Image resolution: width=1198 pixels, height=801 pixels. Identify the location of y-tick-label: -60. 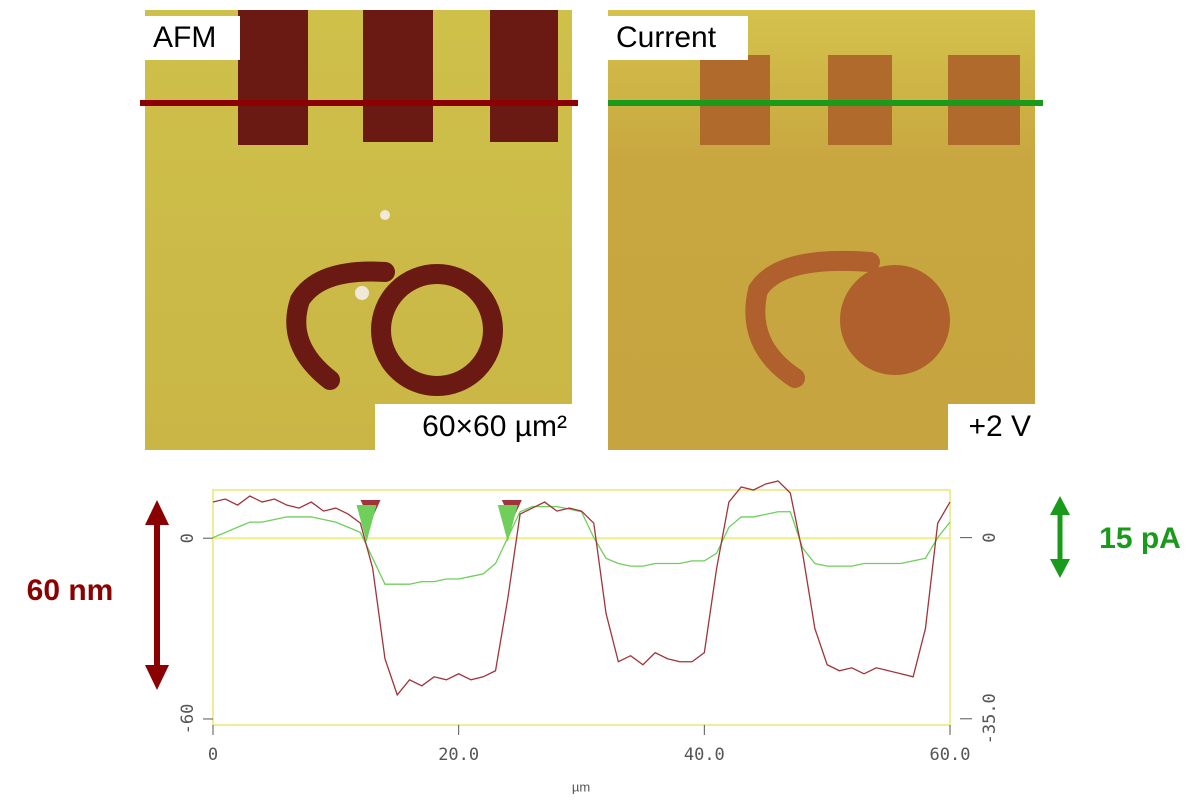
(188, 719).